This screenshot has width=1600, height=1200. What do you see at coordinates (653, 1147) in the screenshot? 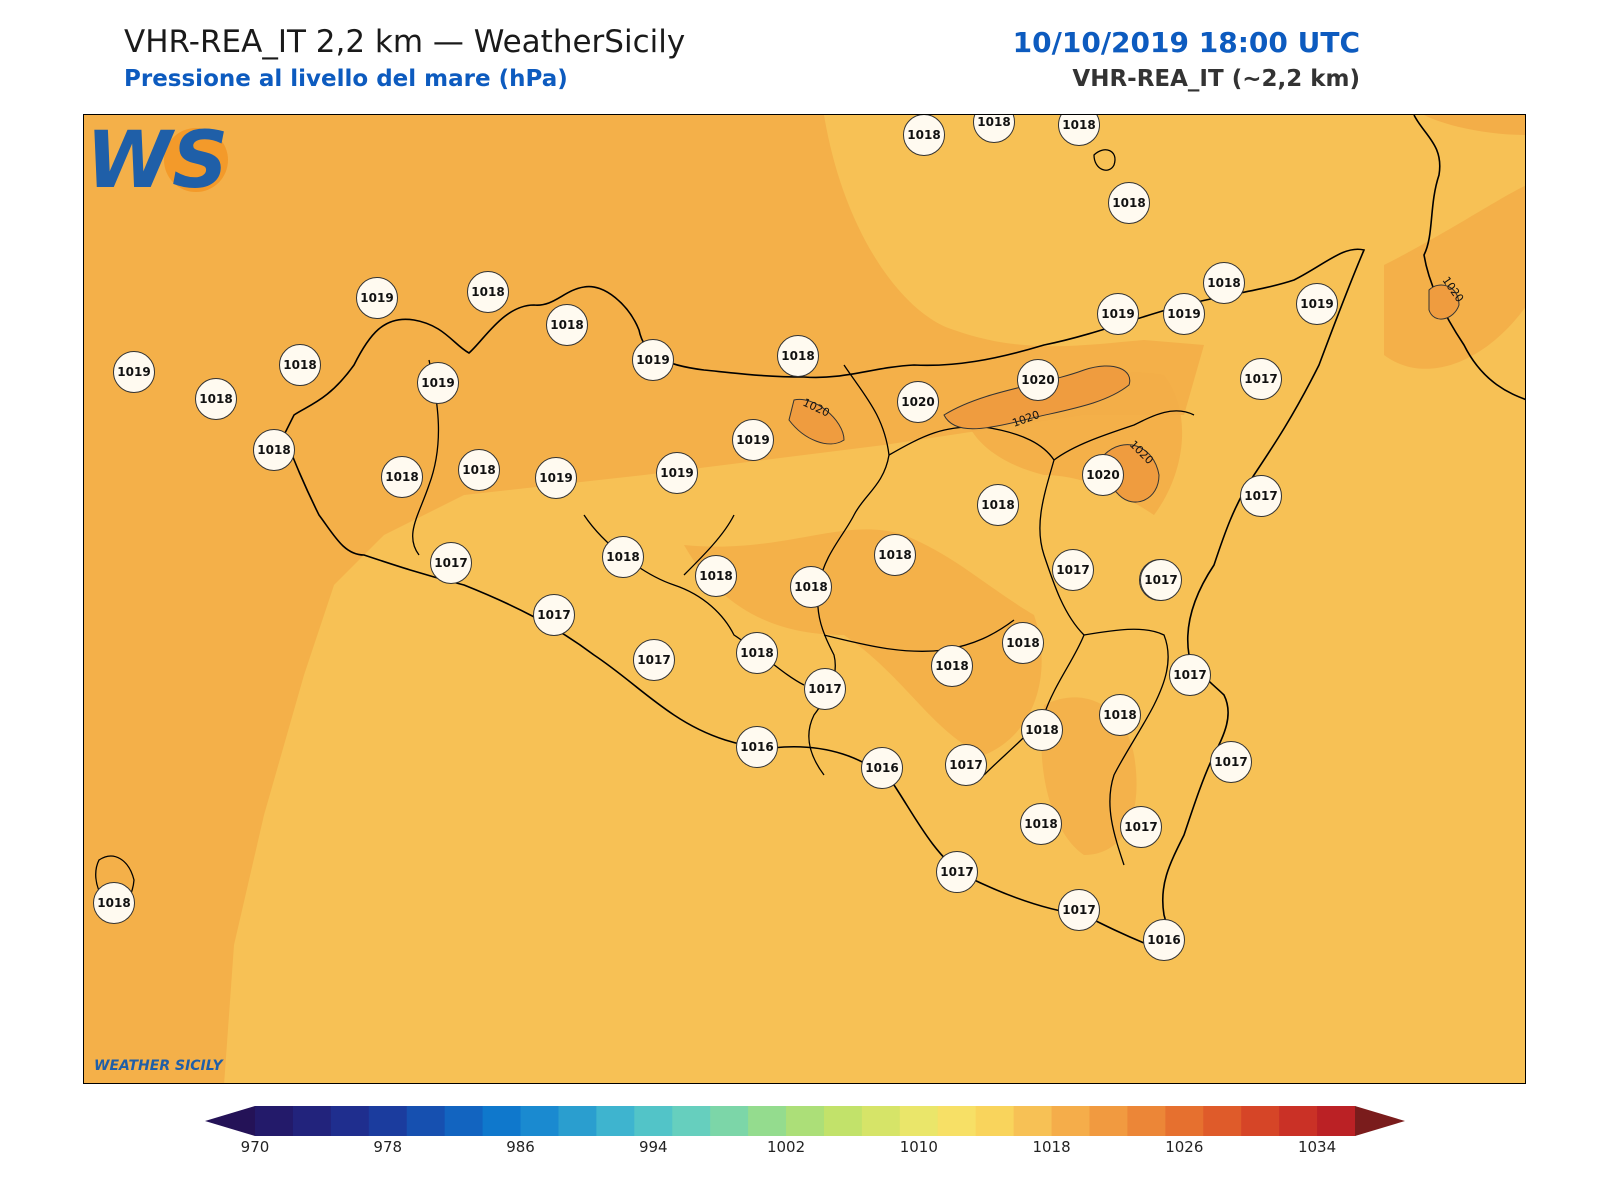
I see `colorbar-tick-label: 994` at bounding box center [653, 1147].